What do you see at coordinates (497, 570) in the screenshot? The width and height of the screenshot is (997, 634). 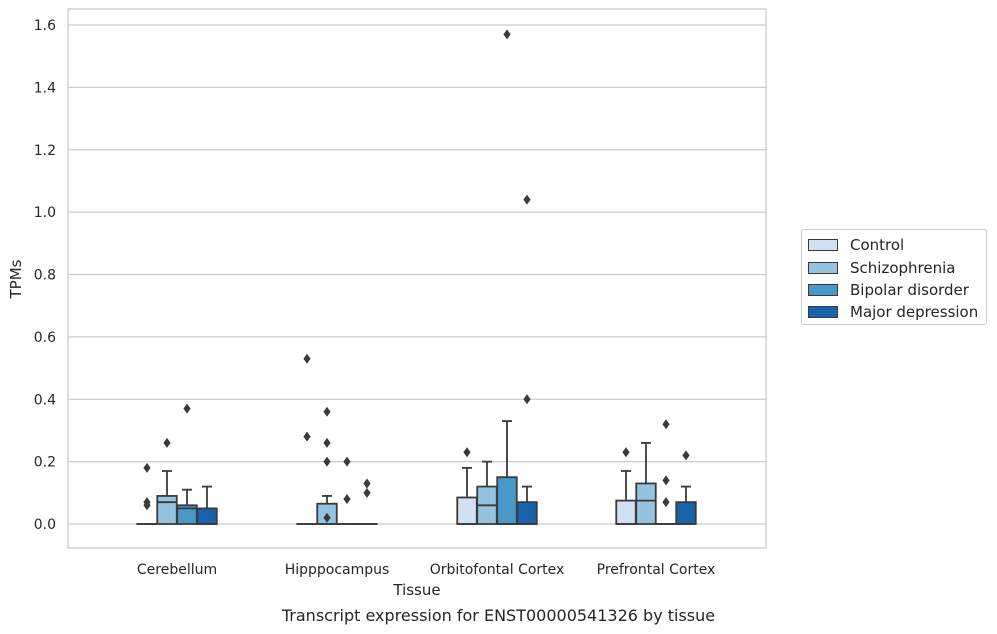 I see `x-tick-label: Orbitofontal Cortex` at bounding box center [497, 570].